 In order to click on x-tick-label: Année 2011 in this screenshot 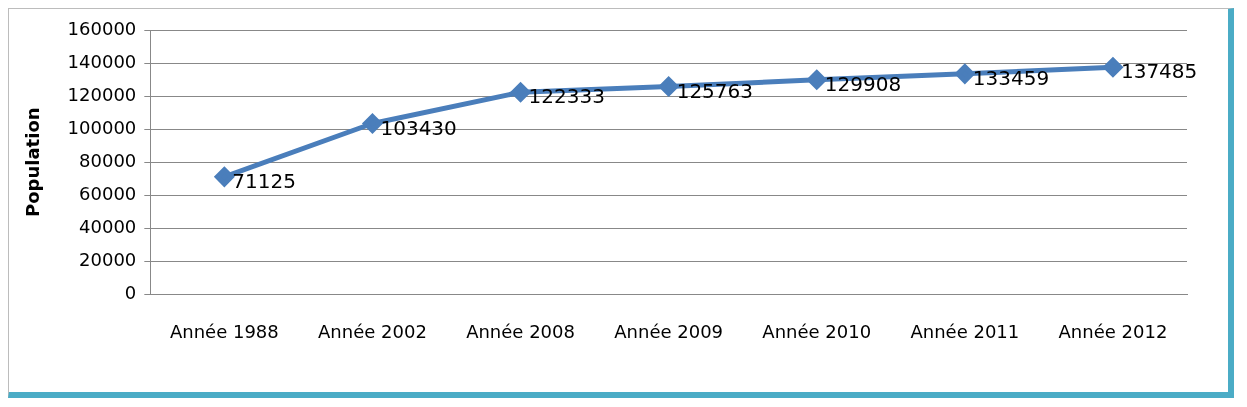, I will do `click(965, 331)`.